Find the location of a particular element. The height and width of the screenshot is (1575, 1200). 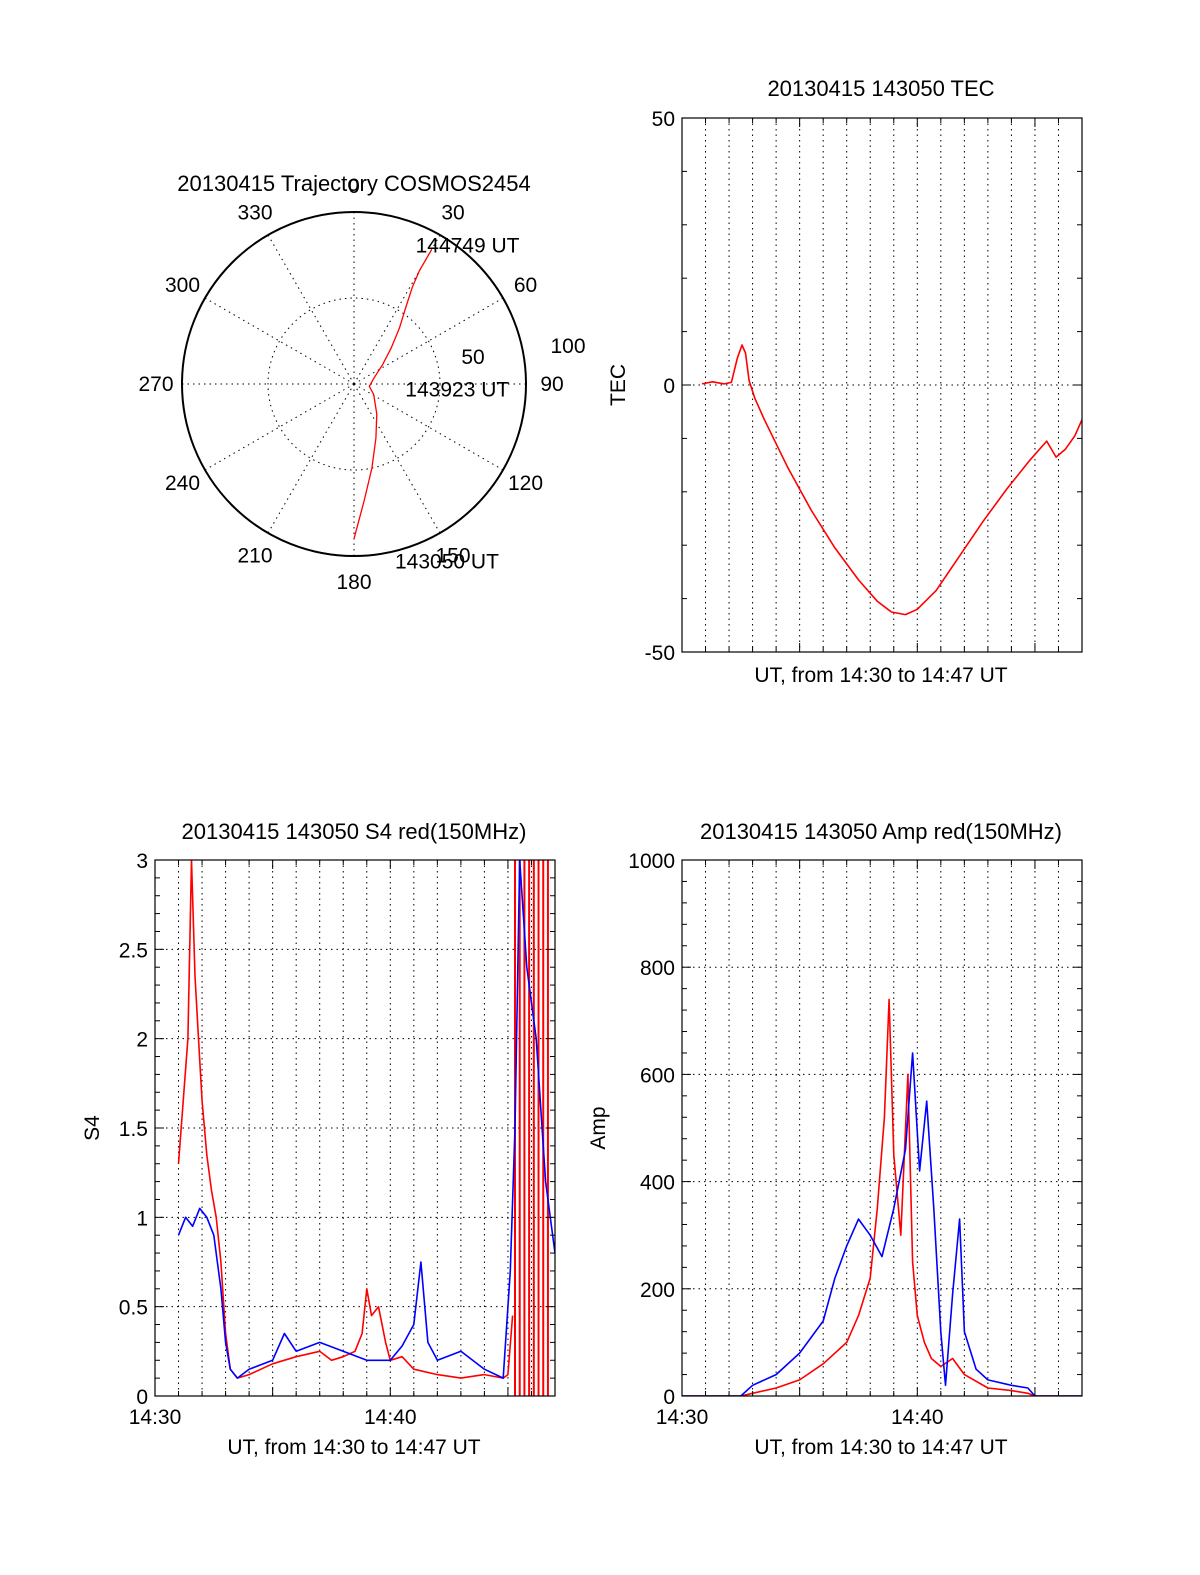

amp-y-tick-label-2: 400 is located at coordinates (657, 1183).